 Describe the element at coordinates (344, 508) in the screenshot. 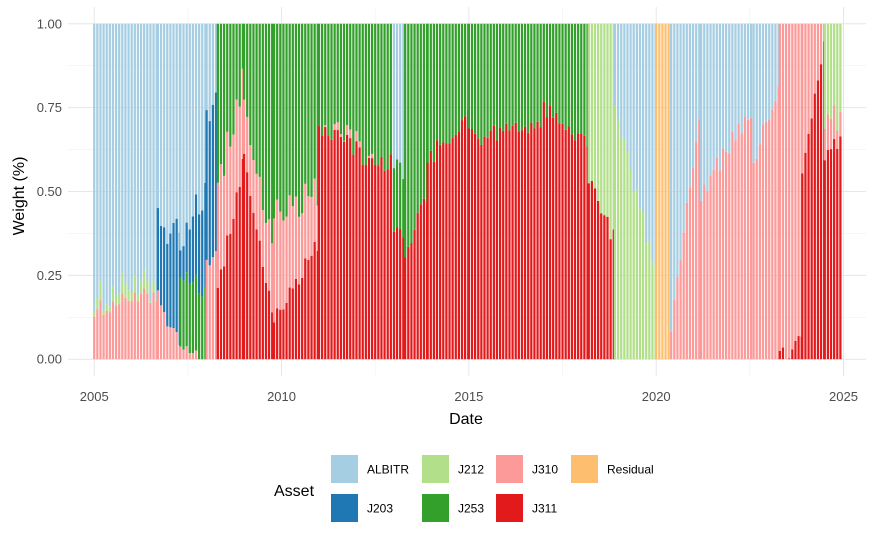

I see `legend-swatch-j203` at that location.